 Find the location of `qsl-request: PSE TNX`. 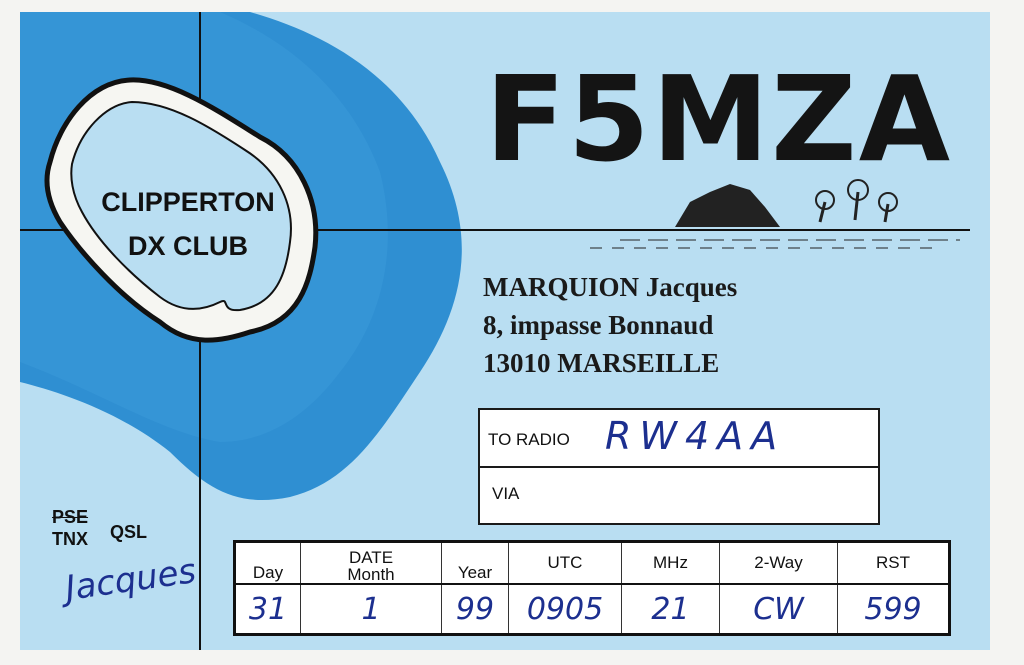

qsl-request: PSE TNX is located at coordinates (70, 528).